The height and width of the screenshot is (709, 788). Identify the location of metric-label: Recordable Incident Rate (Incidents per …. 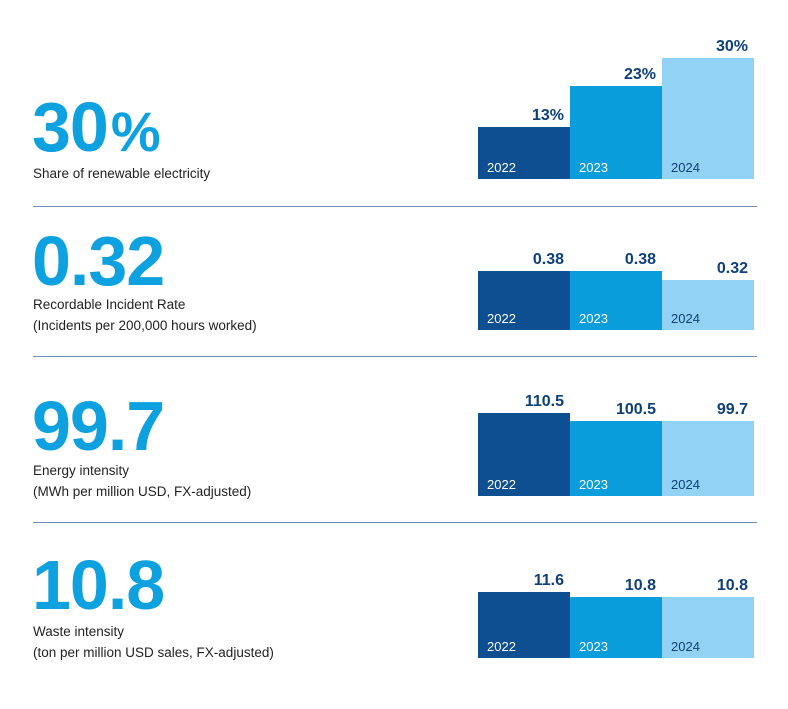
(145, 315).